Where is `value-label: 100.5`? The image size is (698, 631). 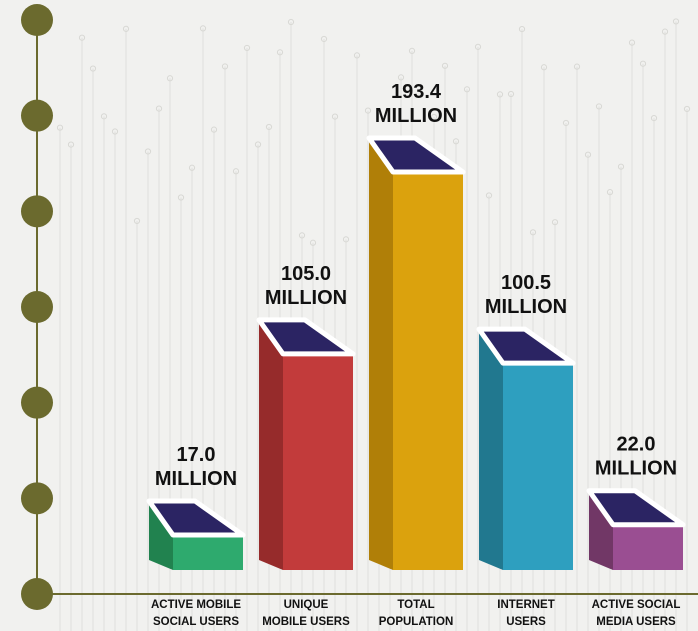
value-label: 100.5 is located at coordinates (526, 283).